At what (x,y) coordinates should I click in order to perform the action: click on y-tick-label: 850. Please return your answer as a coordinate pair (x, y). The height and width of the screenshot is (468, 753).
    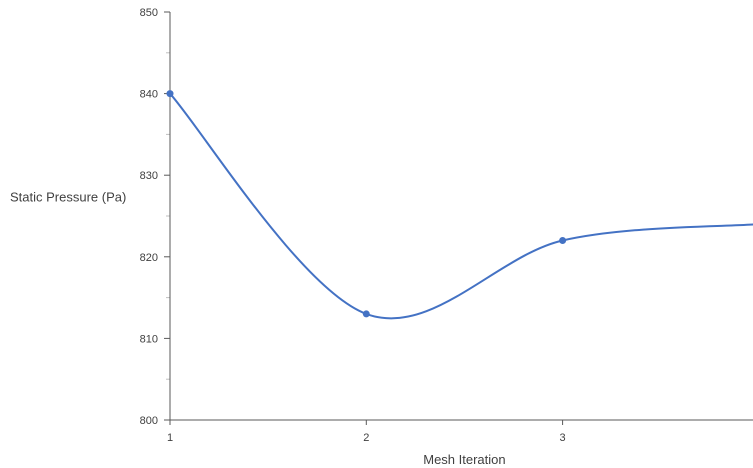
    Looking at the image, I should click on (149, 13).